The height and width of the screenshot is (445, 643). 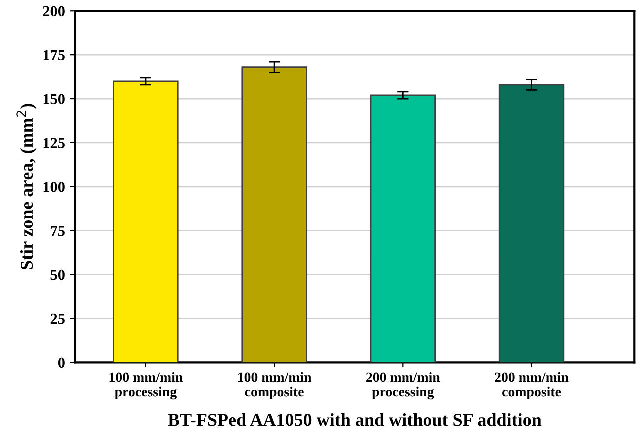 I want to click on y-tick-label: 125, so click(x=54, y=143).